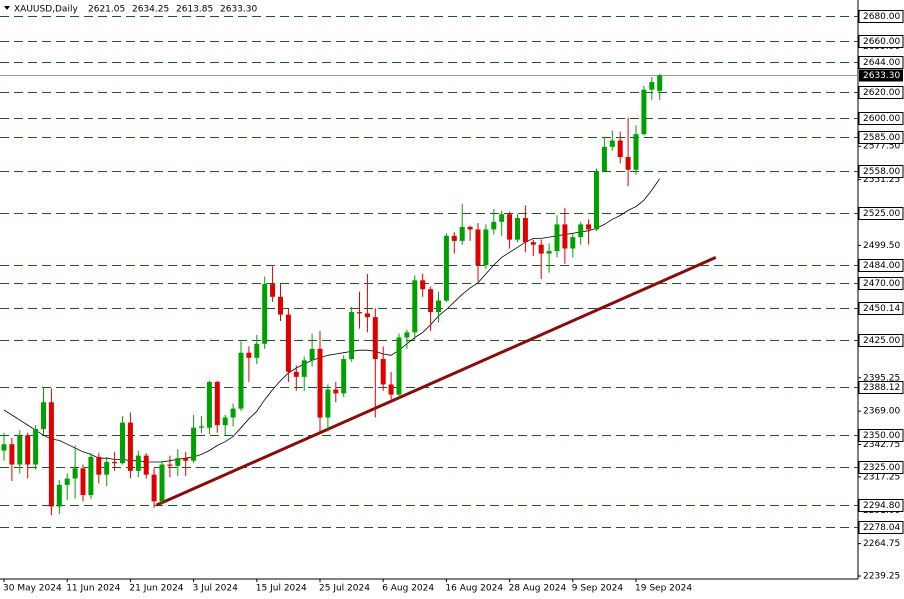 Image resolution: width=904 pixels, height=599 pixels. What do you see at coordinates (881, 180) in the screenshot?
I see `y-tick-label: 2551.25` at bounding box center [881, 180].